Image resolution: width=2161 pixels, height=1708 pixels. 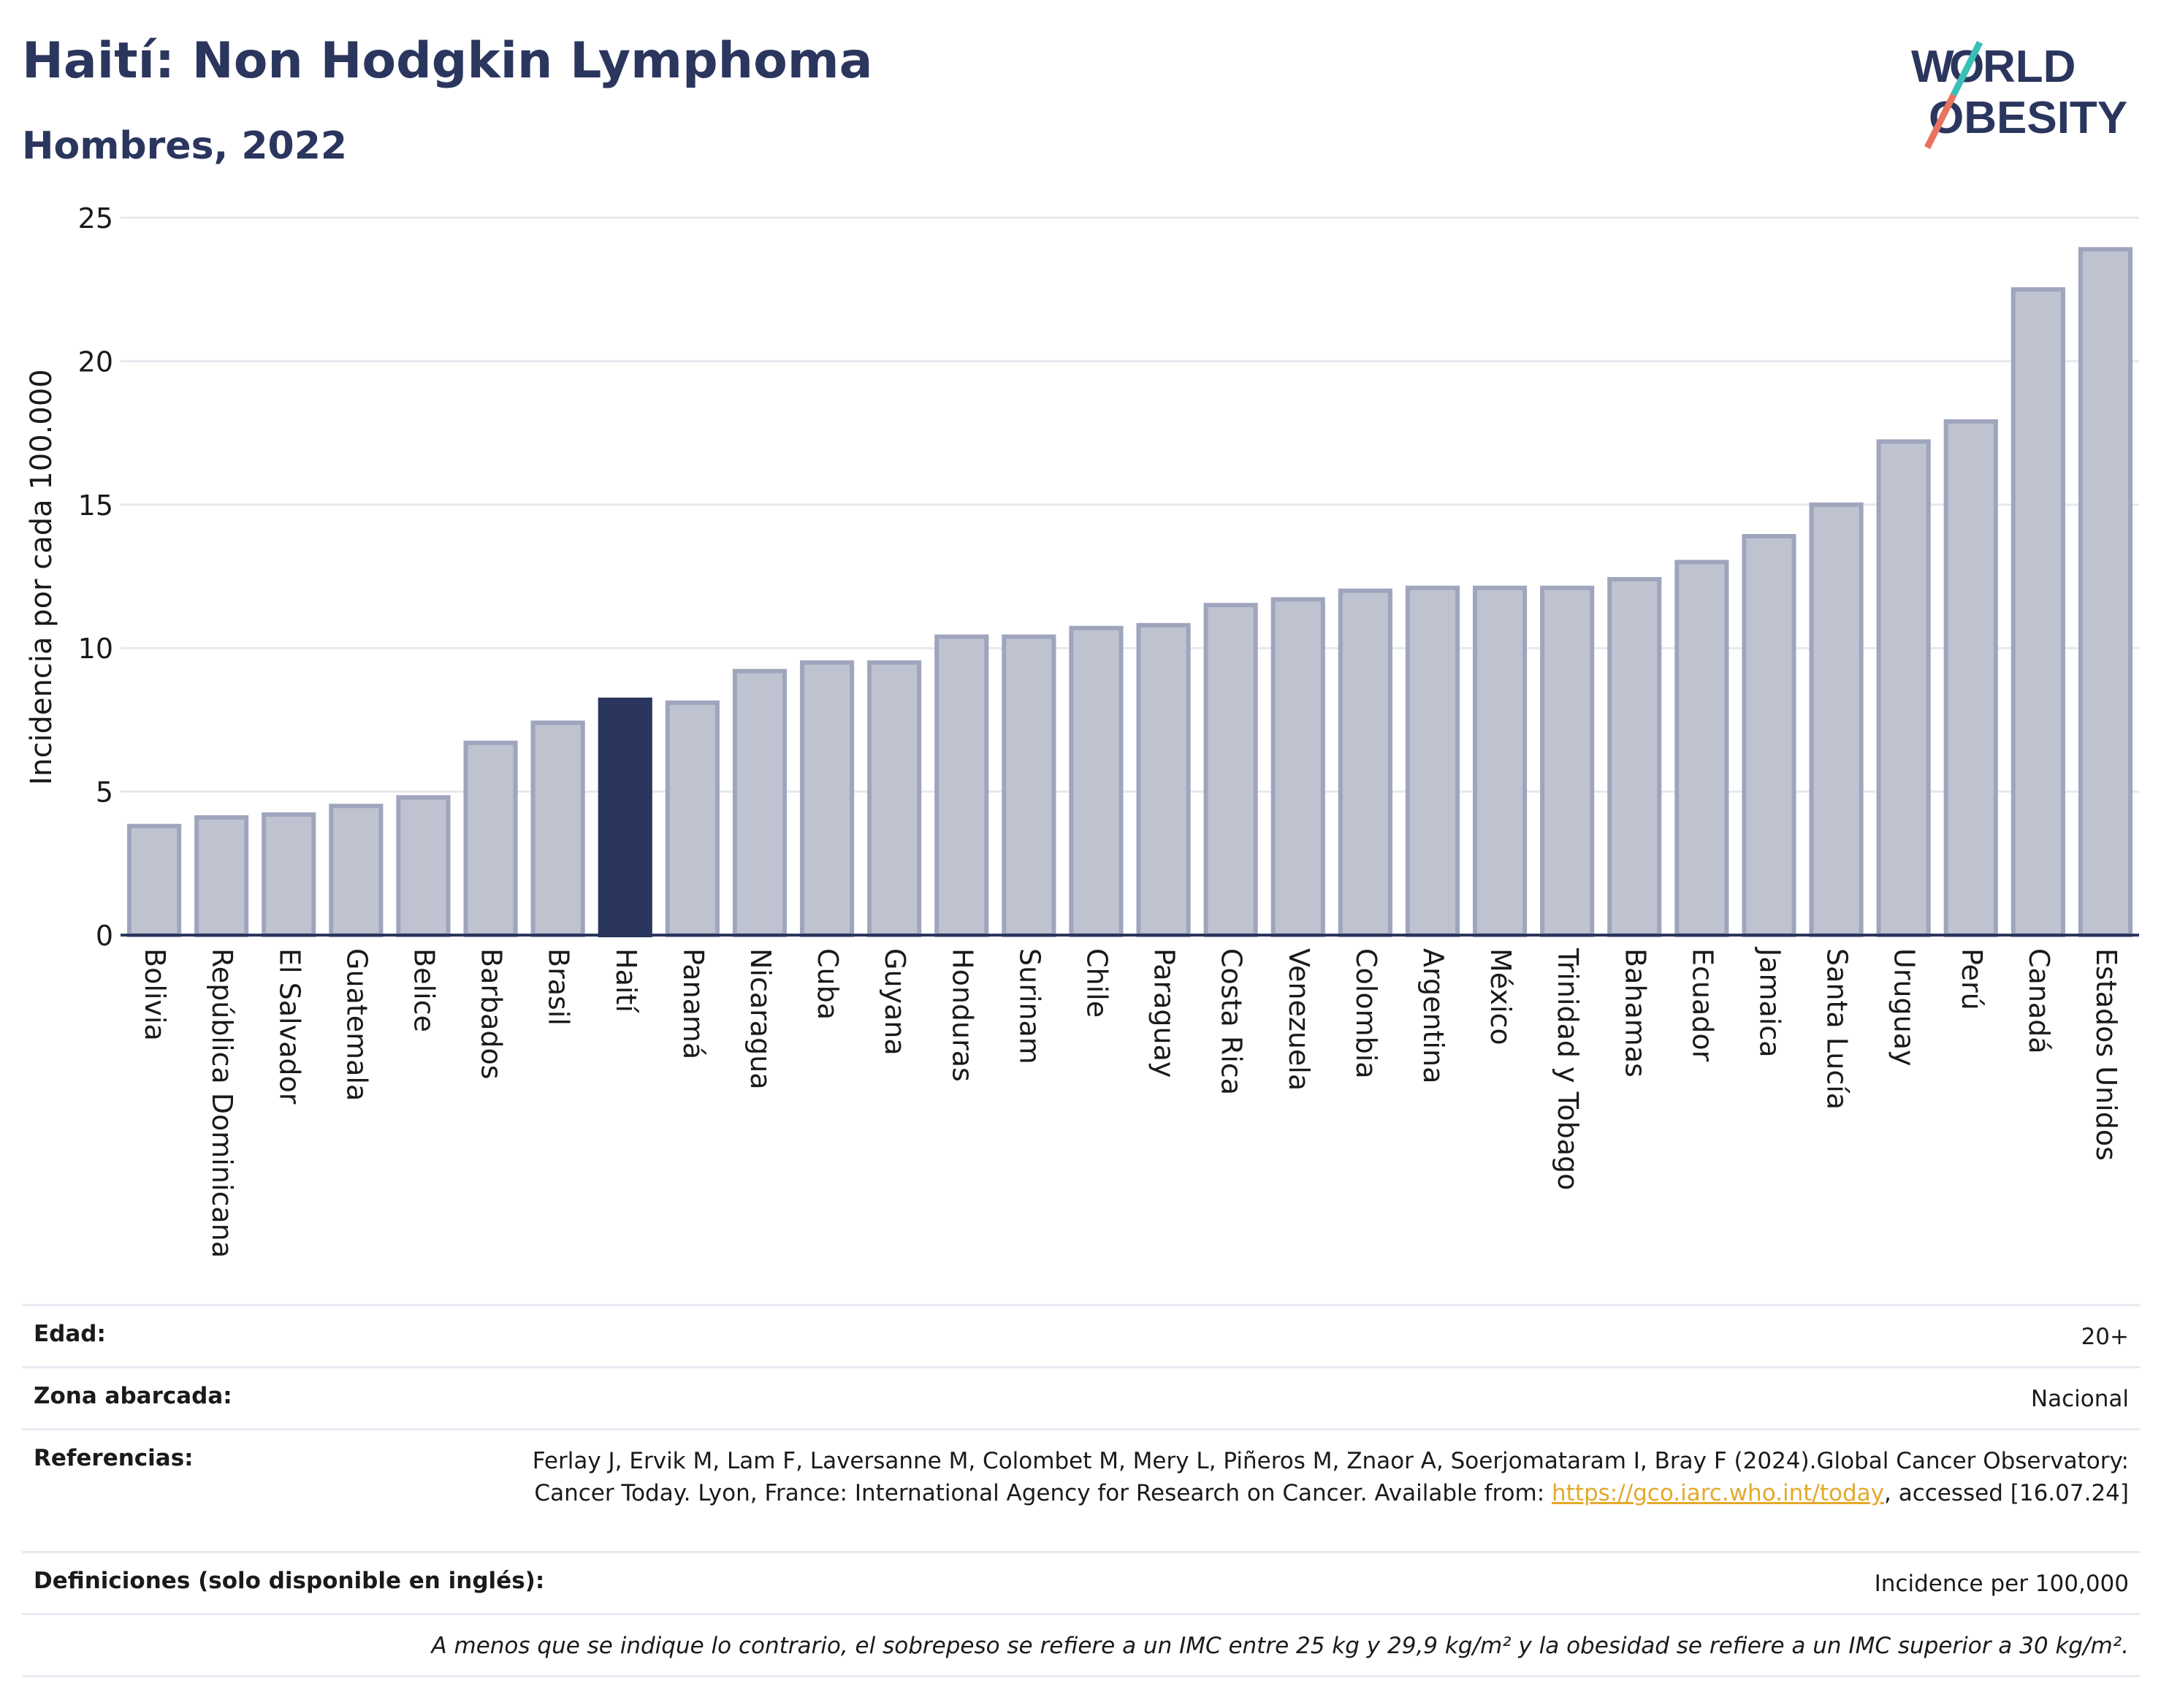 I want to click on bar-canadá, so click(x=2038, y=612).